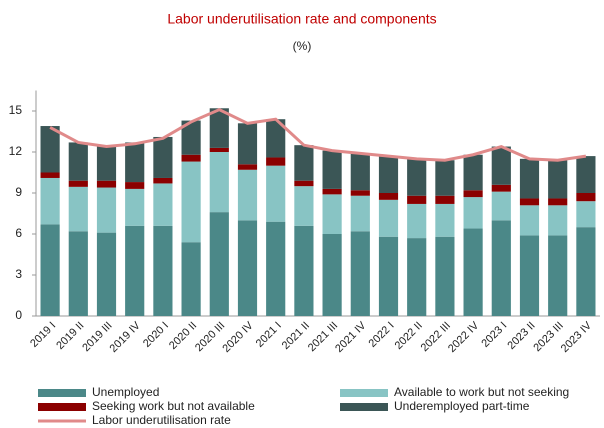 Image resolution: width=604 pixels, height=428 pixels. What do you see at coordinates (161, 420) in the screenshot?
I see `legend-label: Labor underutilisation rate` at bounding box center [161, 420].